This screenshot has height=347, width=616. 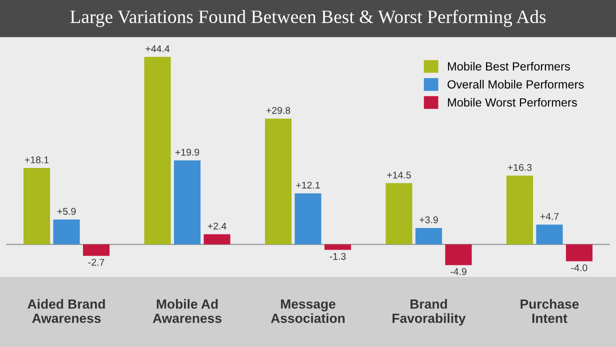 I want to click on data-label: +29.8, so click(x=278, y=110).